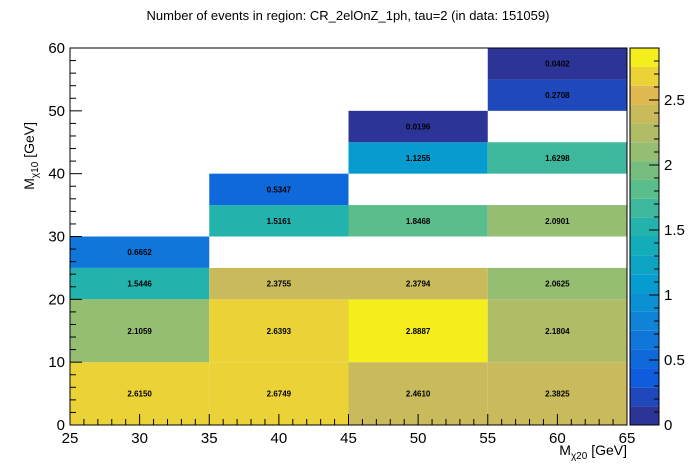  I want to click on cell-value-label: 1.5161, so click(279, 221).